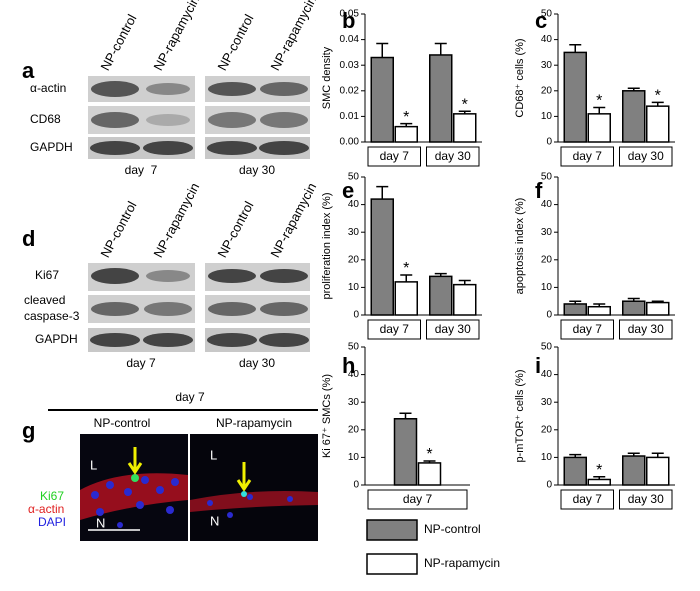  I want to click on panel-letter: i, so click(538, 365).